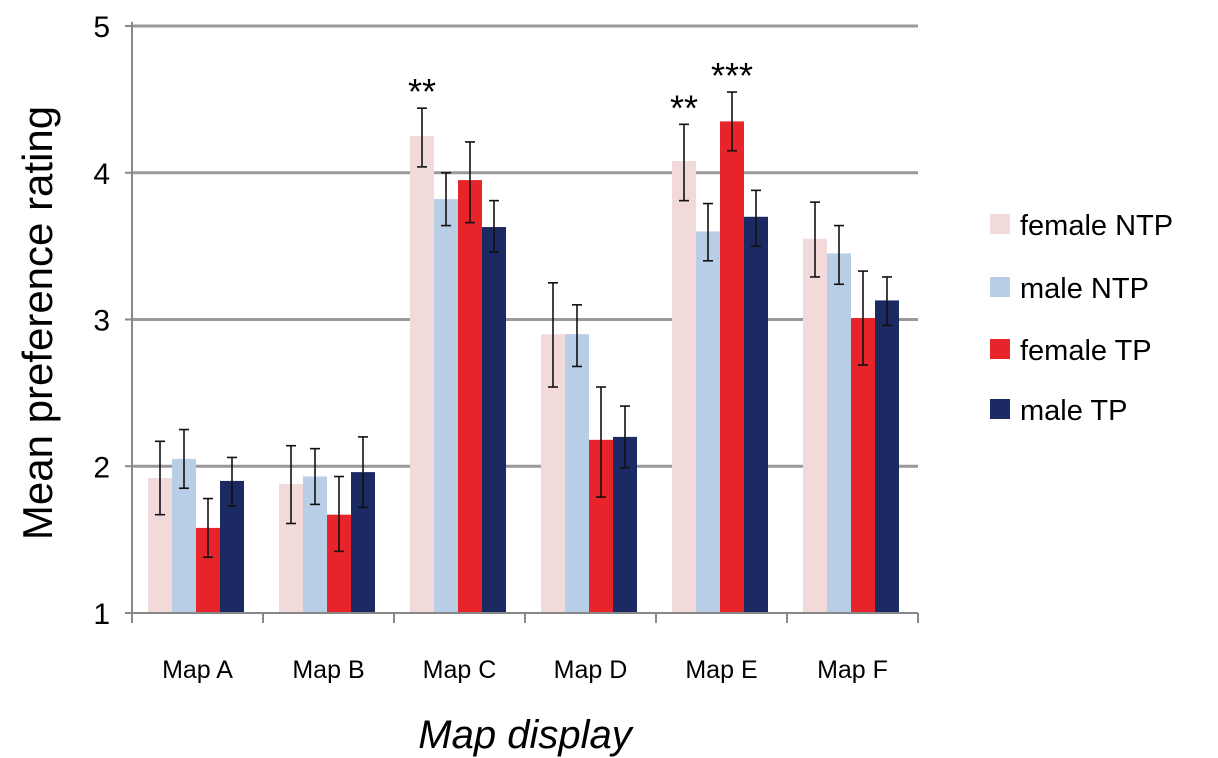  What do you see at coordinates (460, 670) in the screenshot?
I see `category-label: Map C` at bounding box center [460, 670].